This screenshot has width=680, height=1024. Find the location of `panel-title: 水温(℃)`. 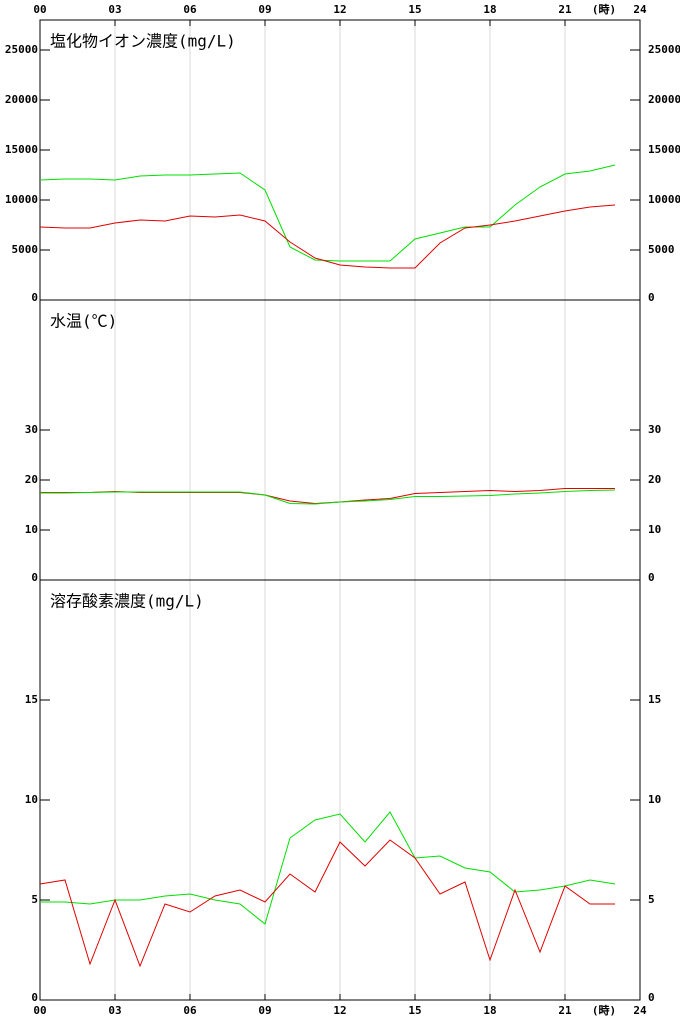

panel-title: 水温(℃) is located at coordinates (83, 321).